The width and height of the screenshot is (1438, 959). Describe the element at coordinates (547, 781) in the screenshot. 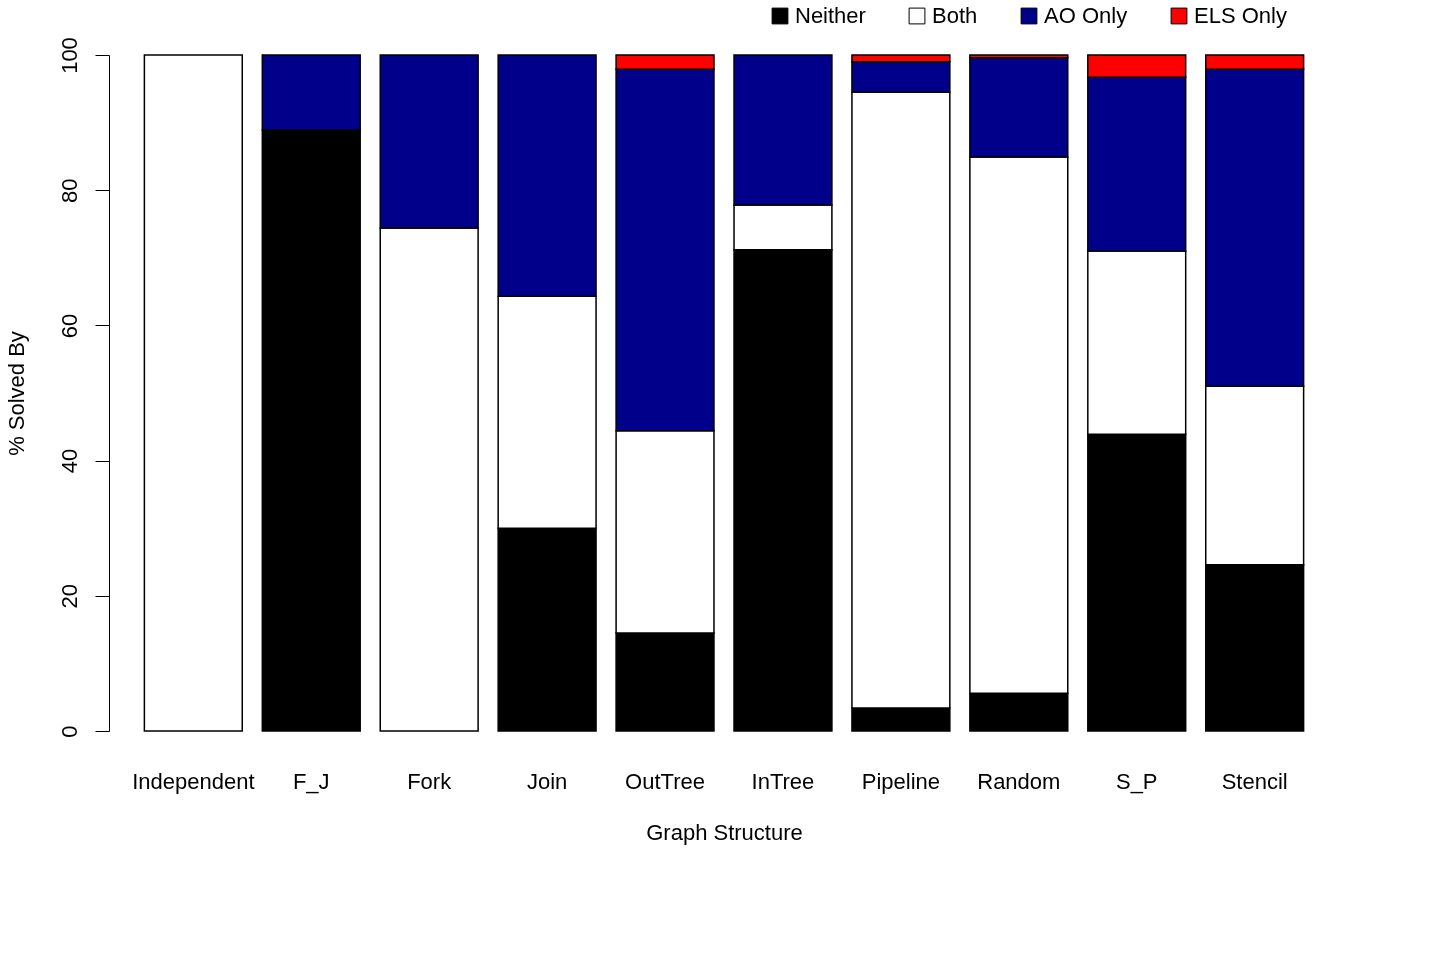

I see `x-tick-label: Join` at that location.